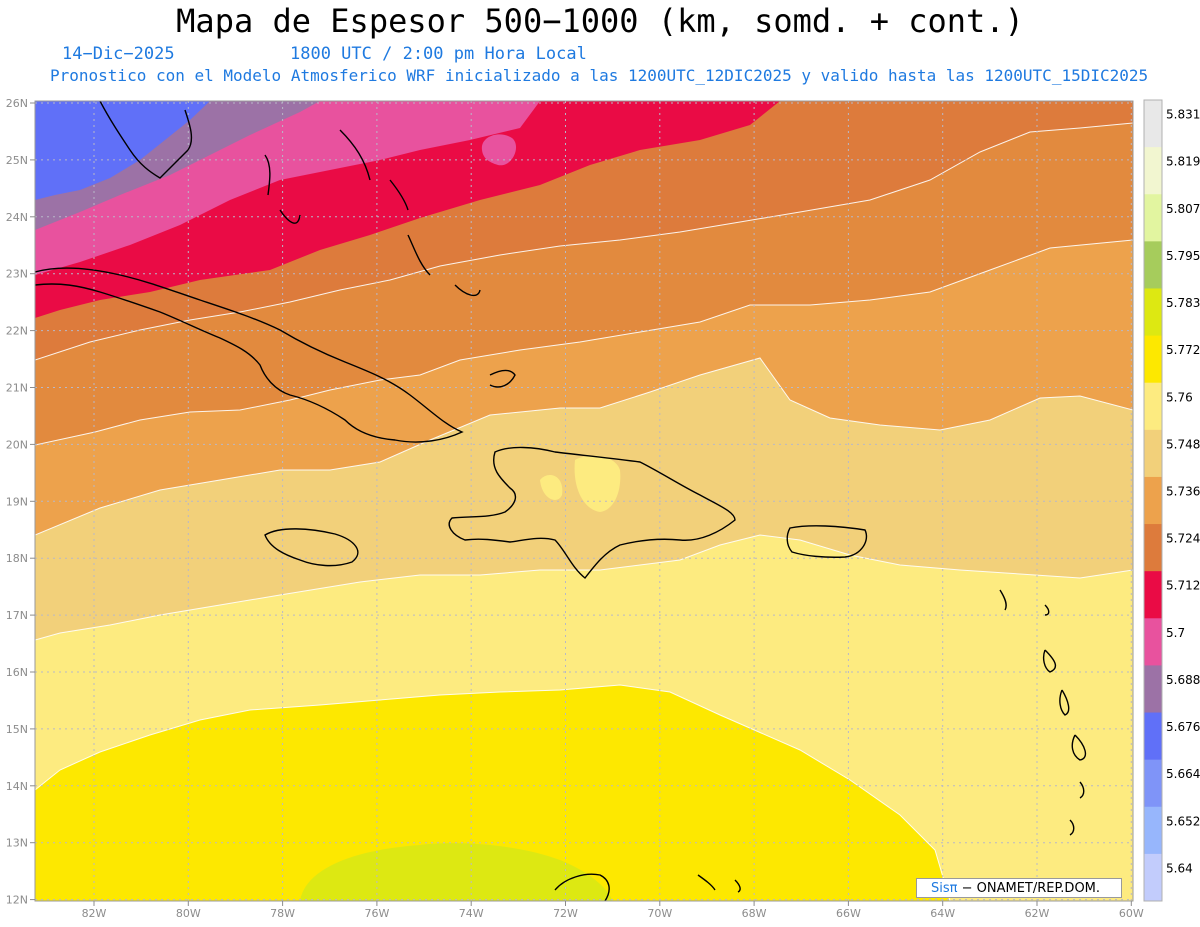 Image resolution: width=1200 pixels, height=927 pixels. I want to click on lat-label: 12N, so click(17, 900).